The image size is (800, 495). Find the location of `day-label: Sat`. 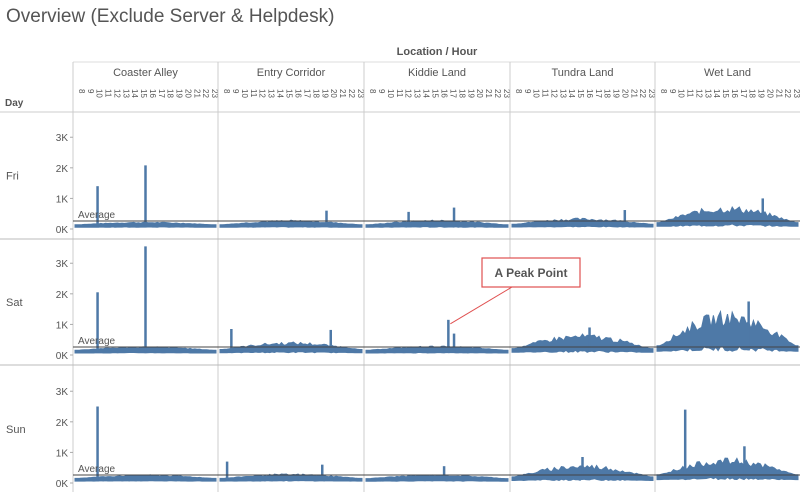

day-label: Sat is located at coordinates (14, 303).